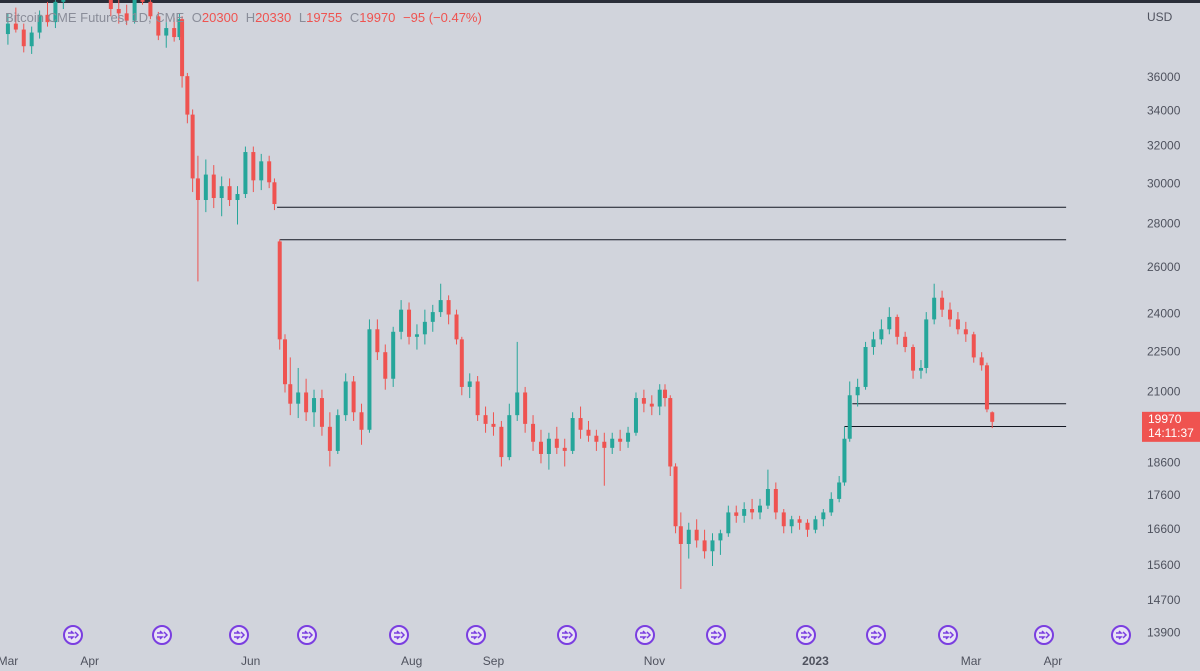 This screenshot has width=1200, height=671. I want to click on legend-label: H, so click(250, 17).